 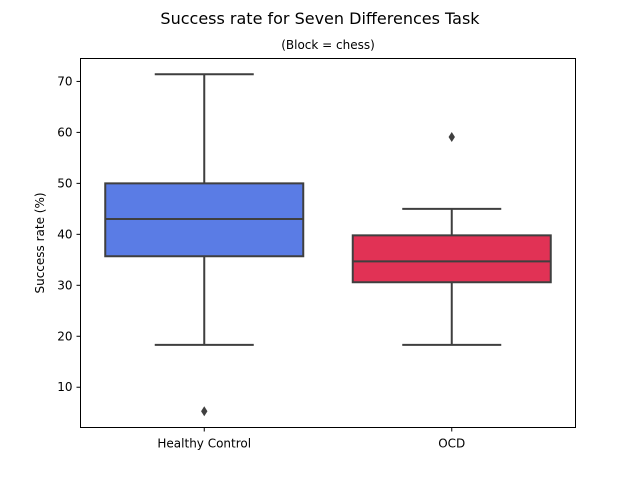 I want to click on y-axis-label: Success rate (%), so click(x=40, y=242).